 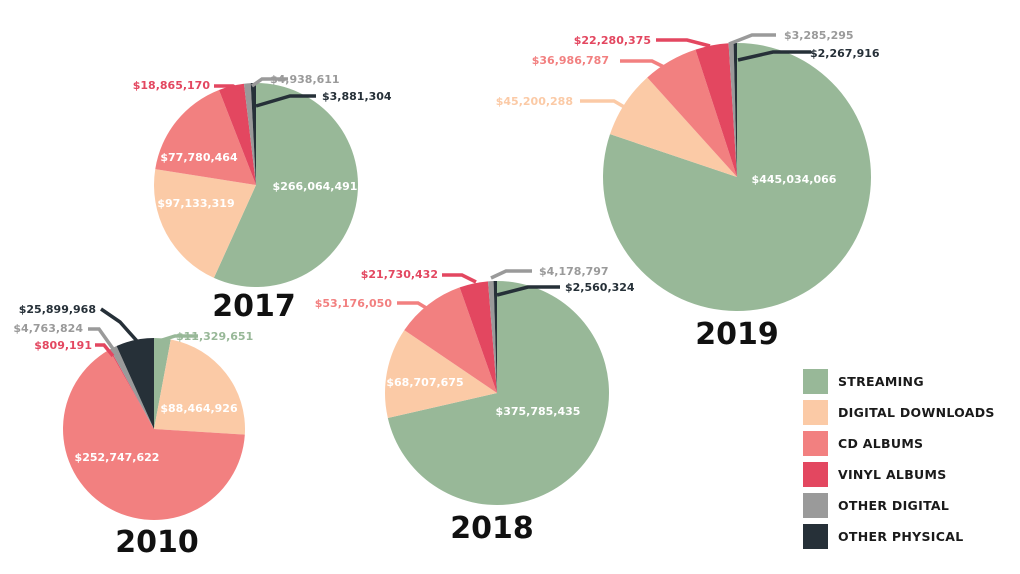 I want to click on pie-slice-2019-other-physical, so click(x=735, y=109).